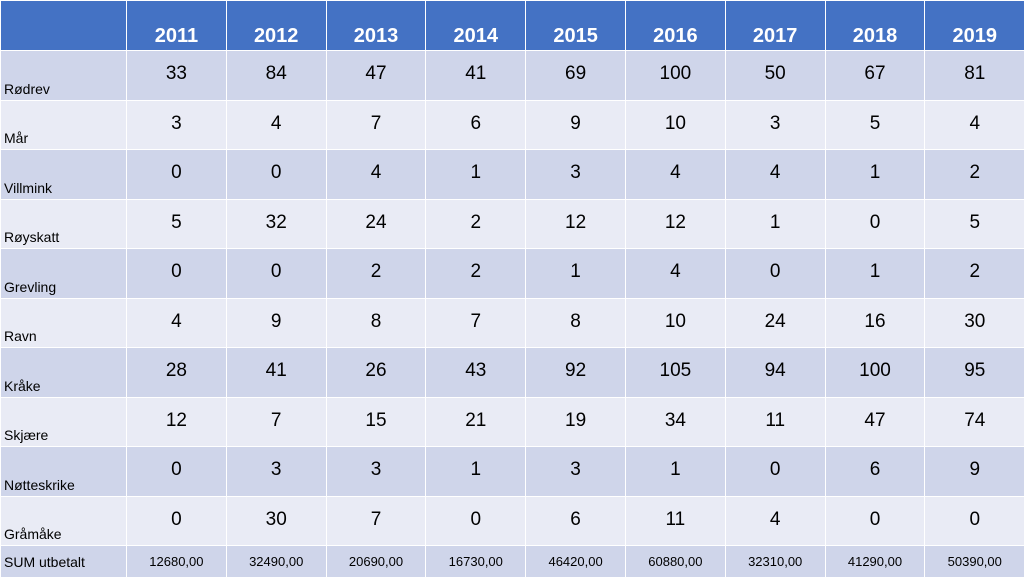  I want to click on total-cell: 60880,00, so click(675, 562).